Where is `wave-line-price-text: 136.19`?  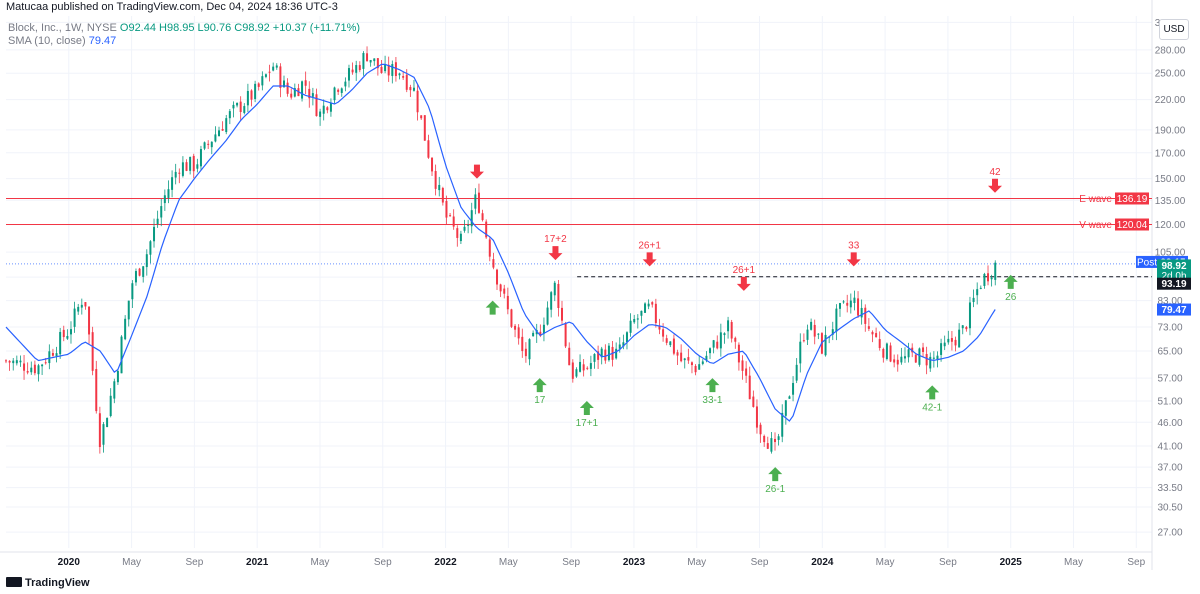 wave-line-price-text: 136.19 is located at coordinates (1132, 199).